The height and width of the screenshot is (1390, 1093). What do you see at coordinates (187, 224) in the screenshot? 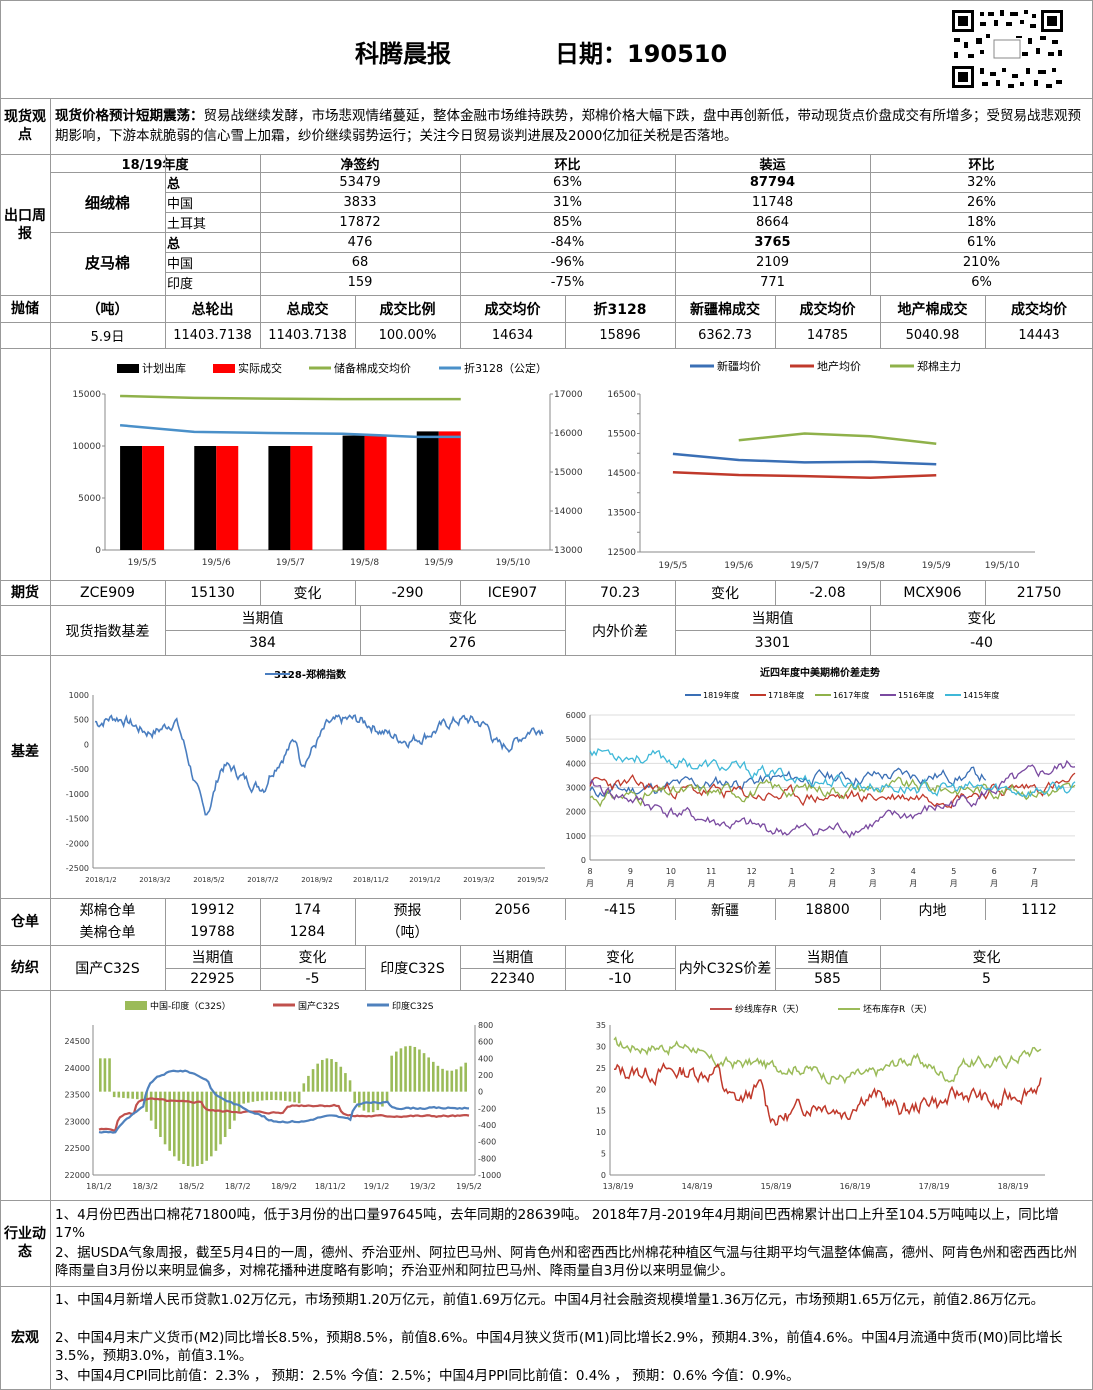
I see `export-row-label: 土耳其` at bounding box center [187, 224].